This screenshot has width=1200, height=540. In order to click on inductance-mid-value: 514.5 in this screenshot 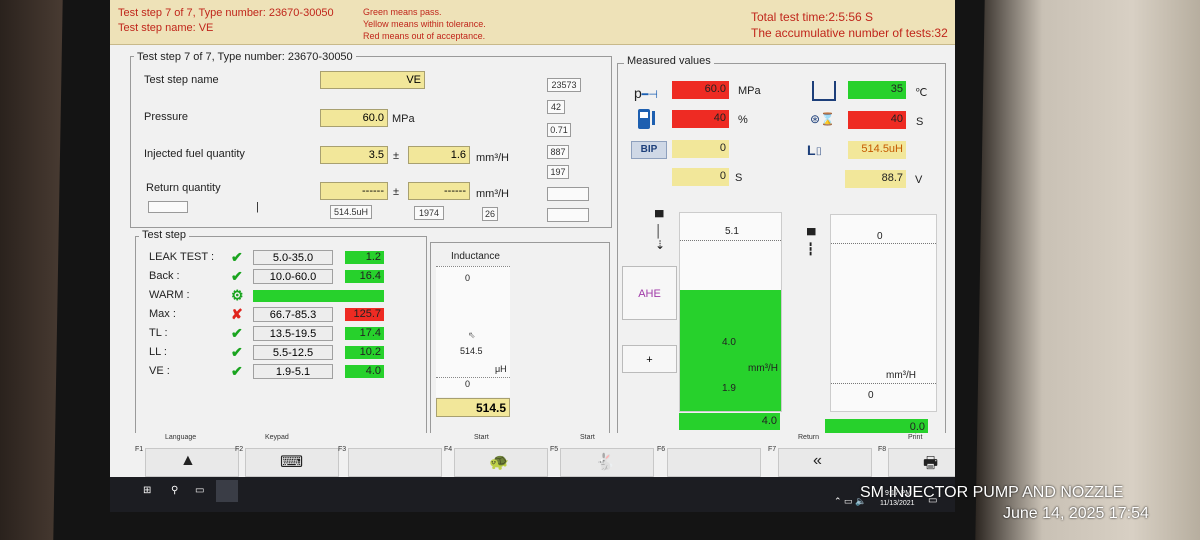, I will do `click(471, 351)`.